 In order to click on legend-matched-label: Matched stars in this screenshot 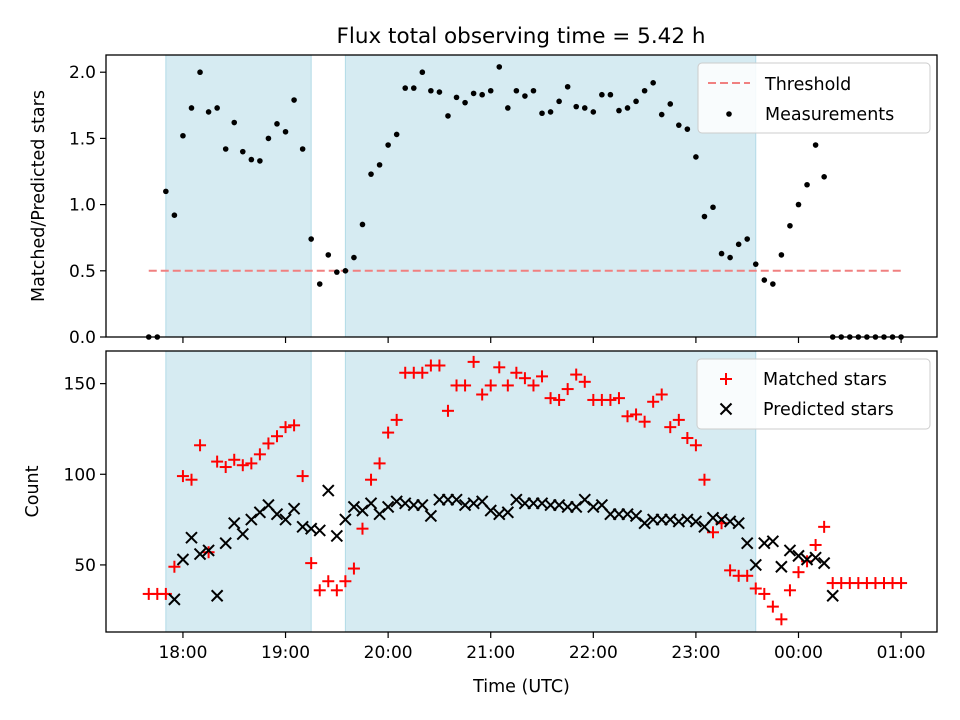, I will do `click(825, 380)`.